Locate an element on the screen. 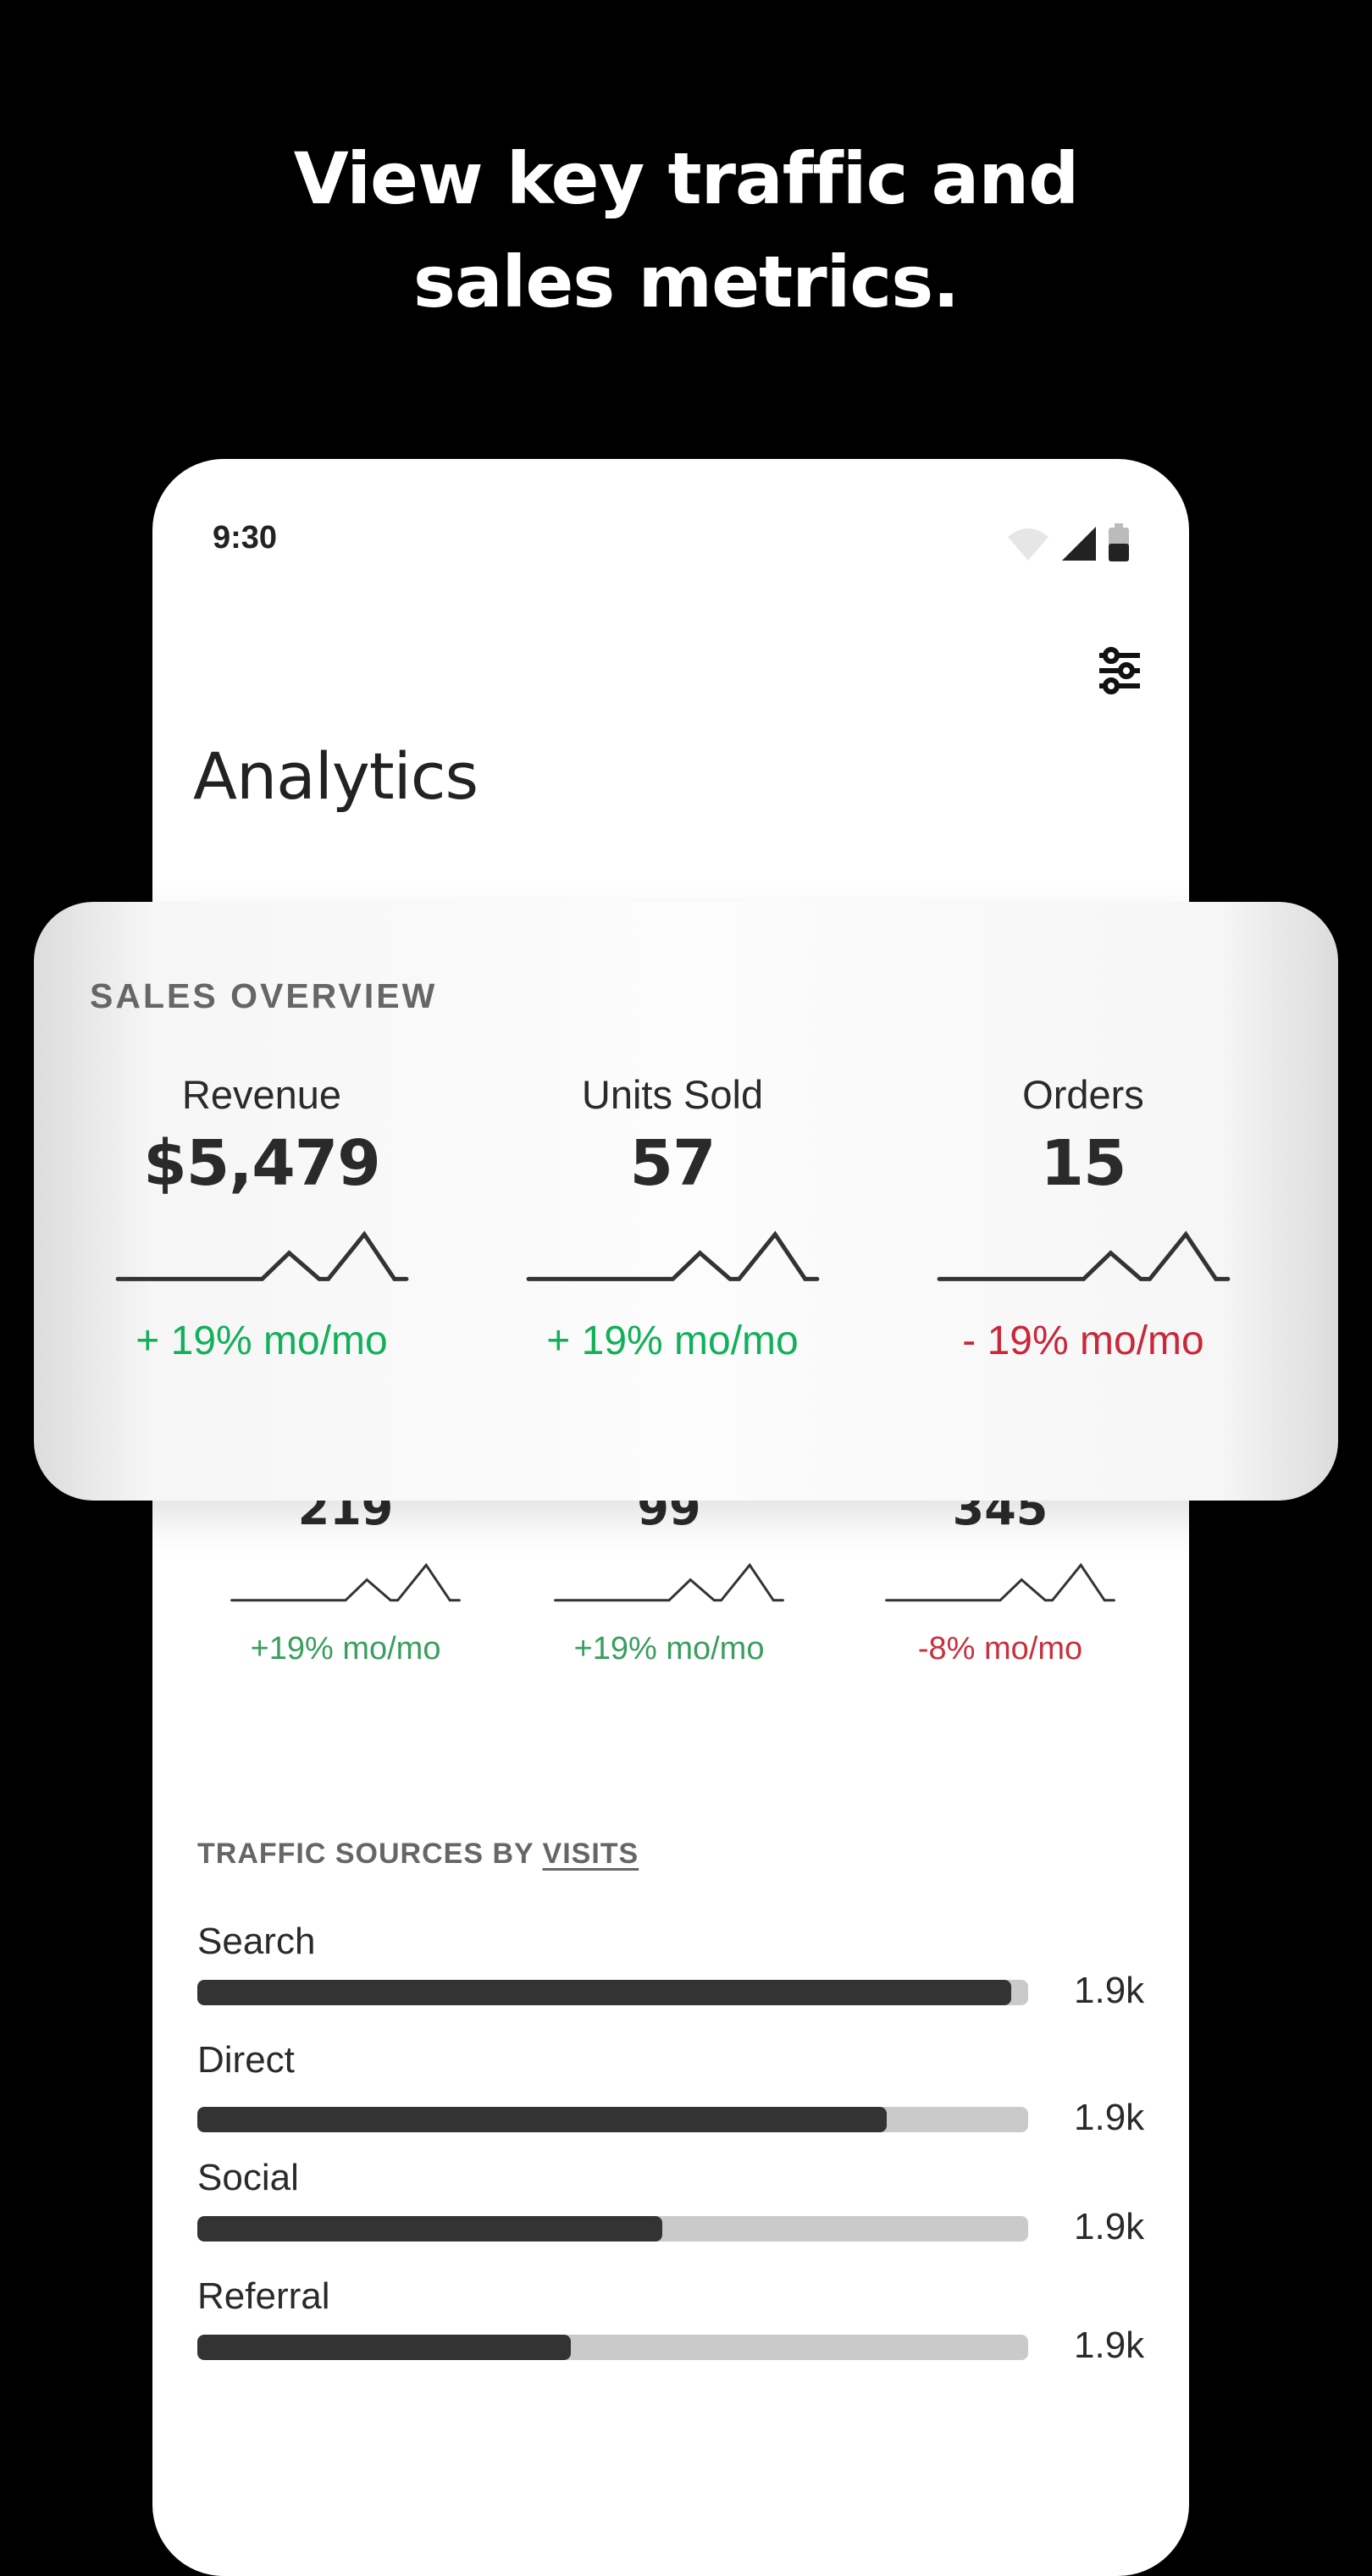 Image resolution: width=1372 pixels, height=2576 pixels. metric-value: 15 is located at coordinates (1083, 1163).